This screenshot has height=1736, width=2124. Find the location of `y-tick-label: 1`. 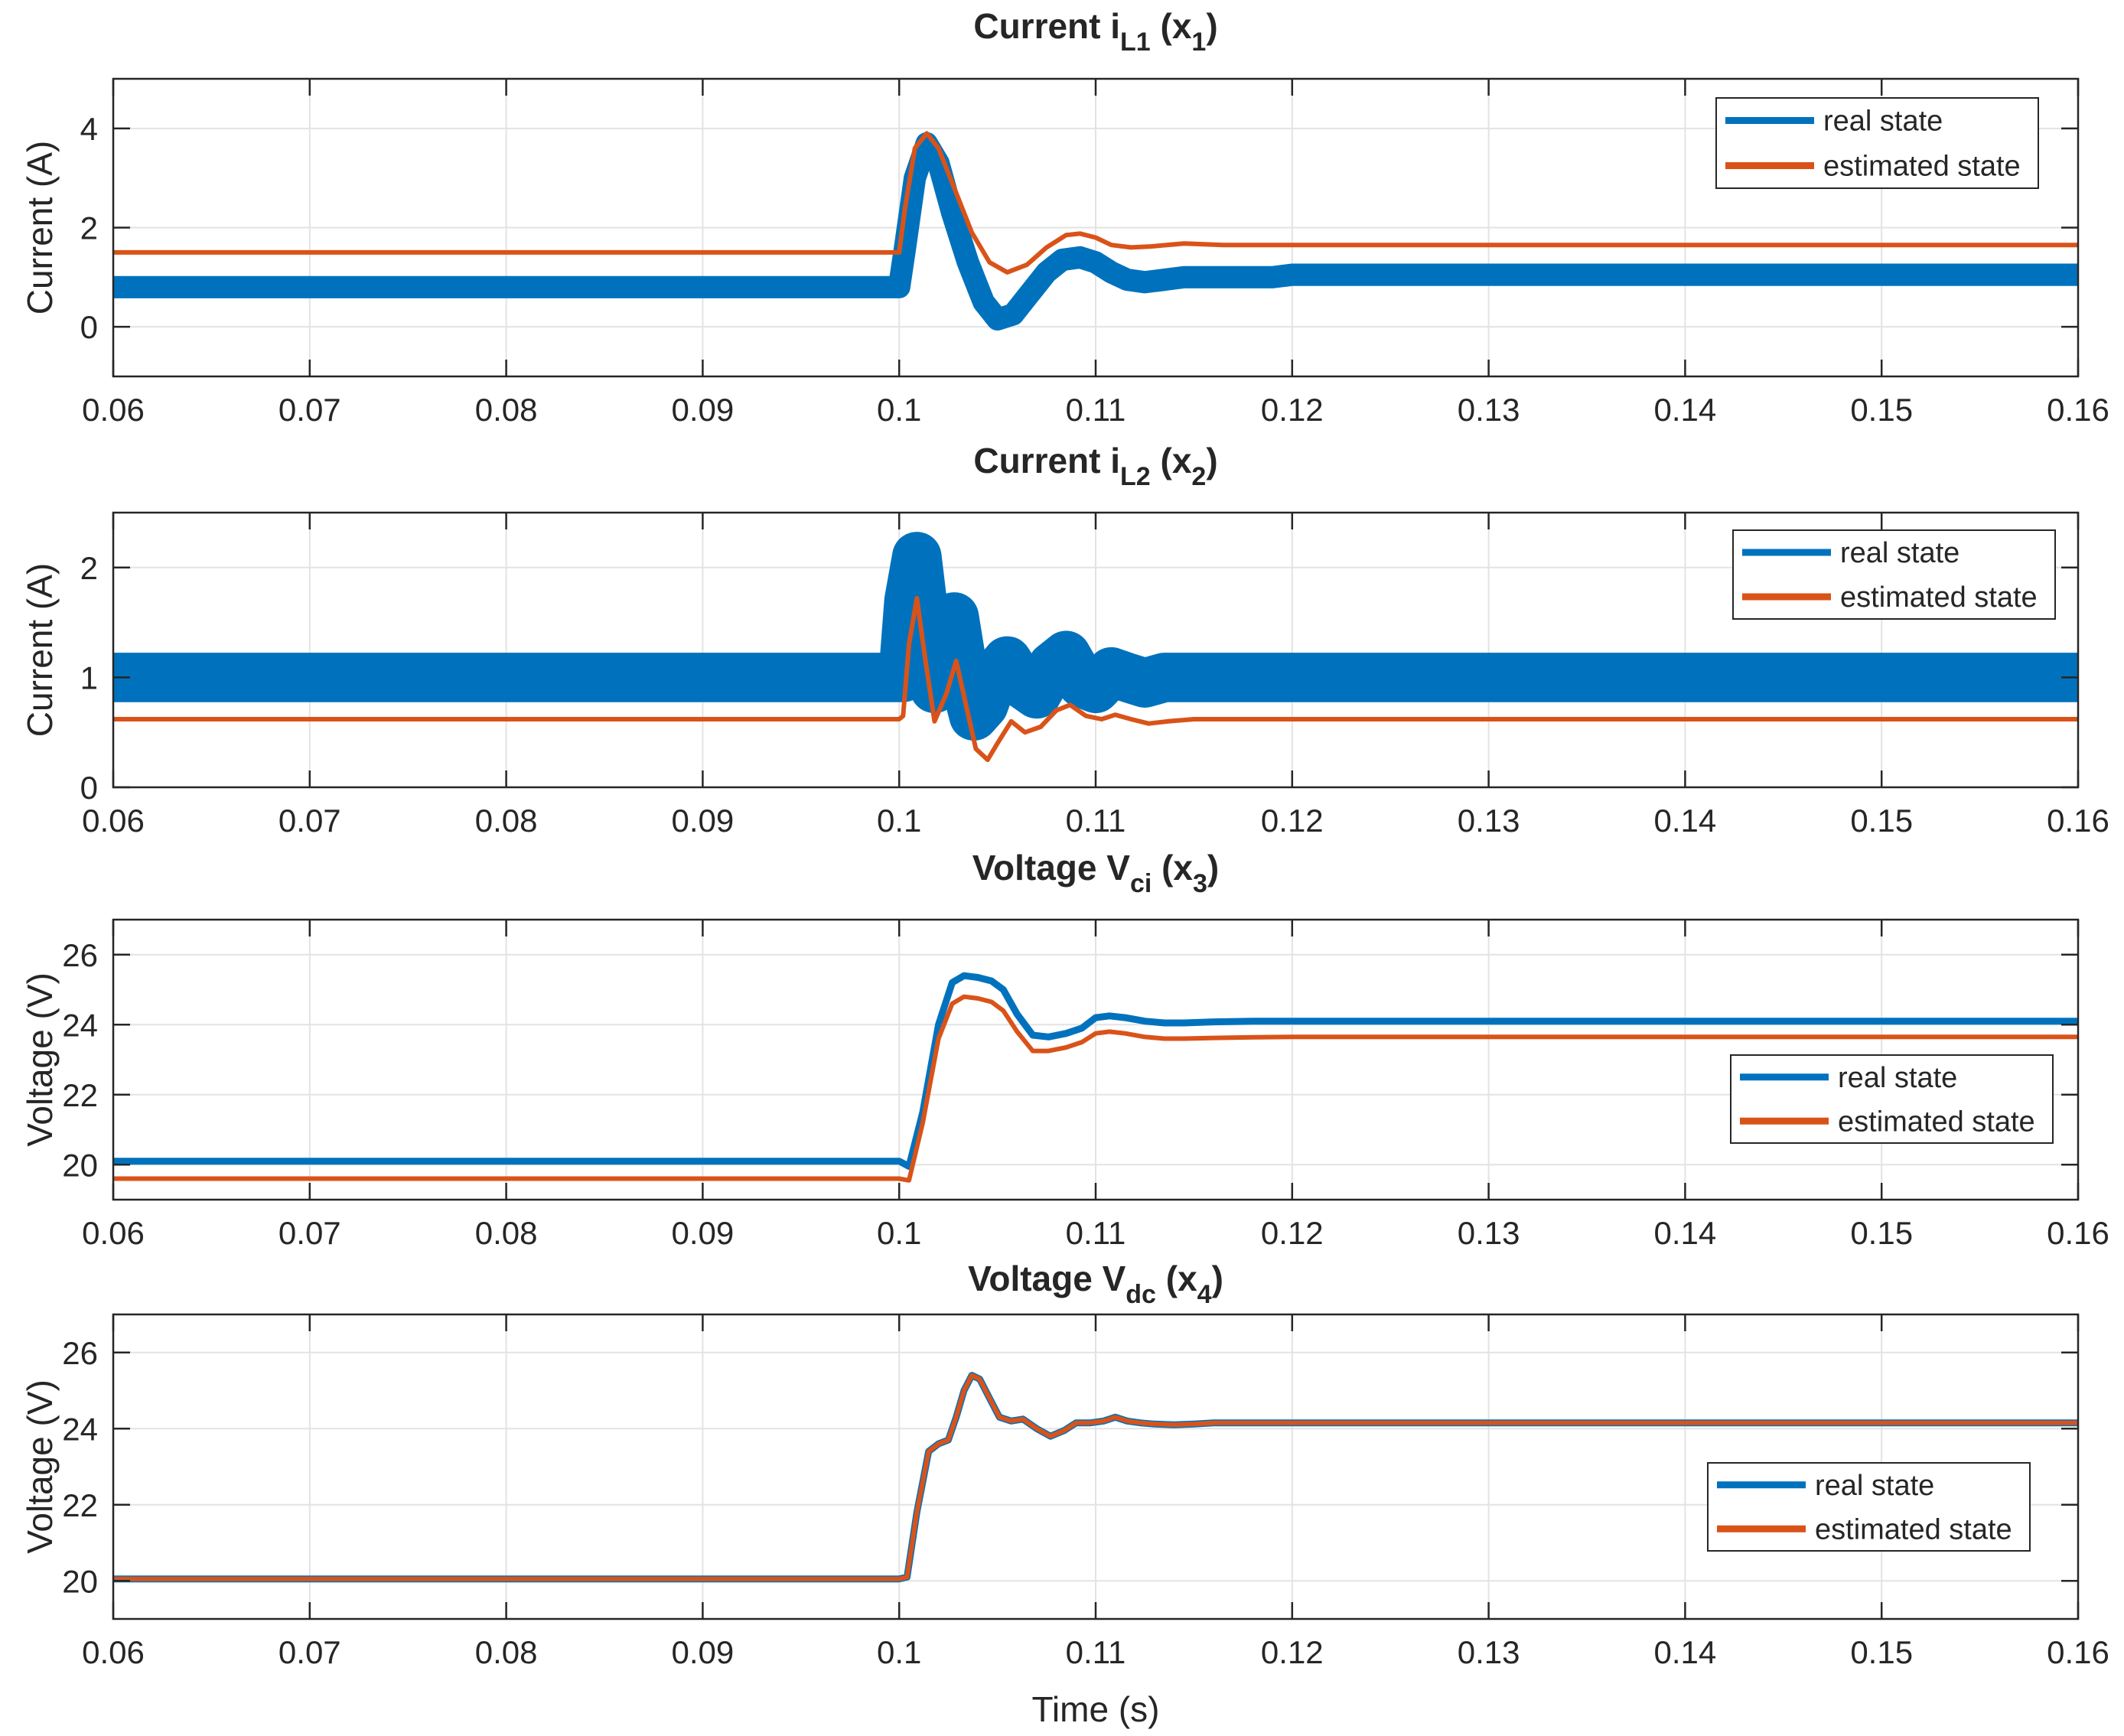

y-tick-label: 1 is located at coordinates (89, 677).